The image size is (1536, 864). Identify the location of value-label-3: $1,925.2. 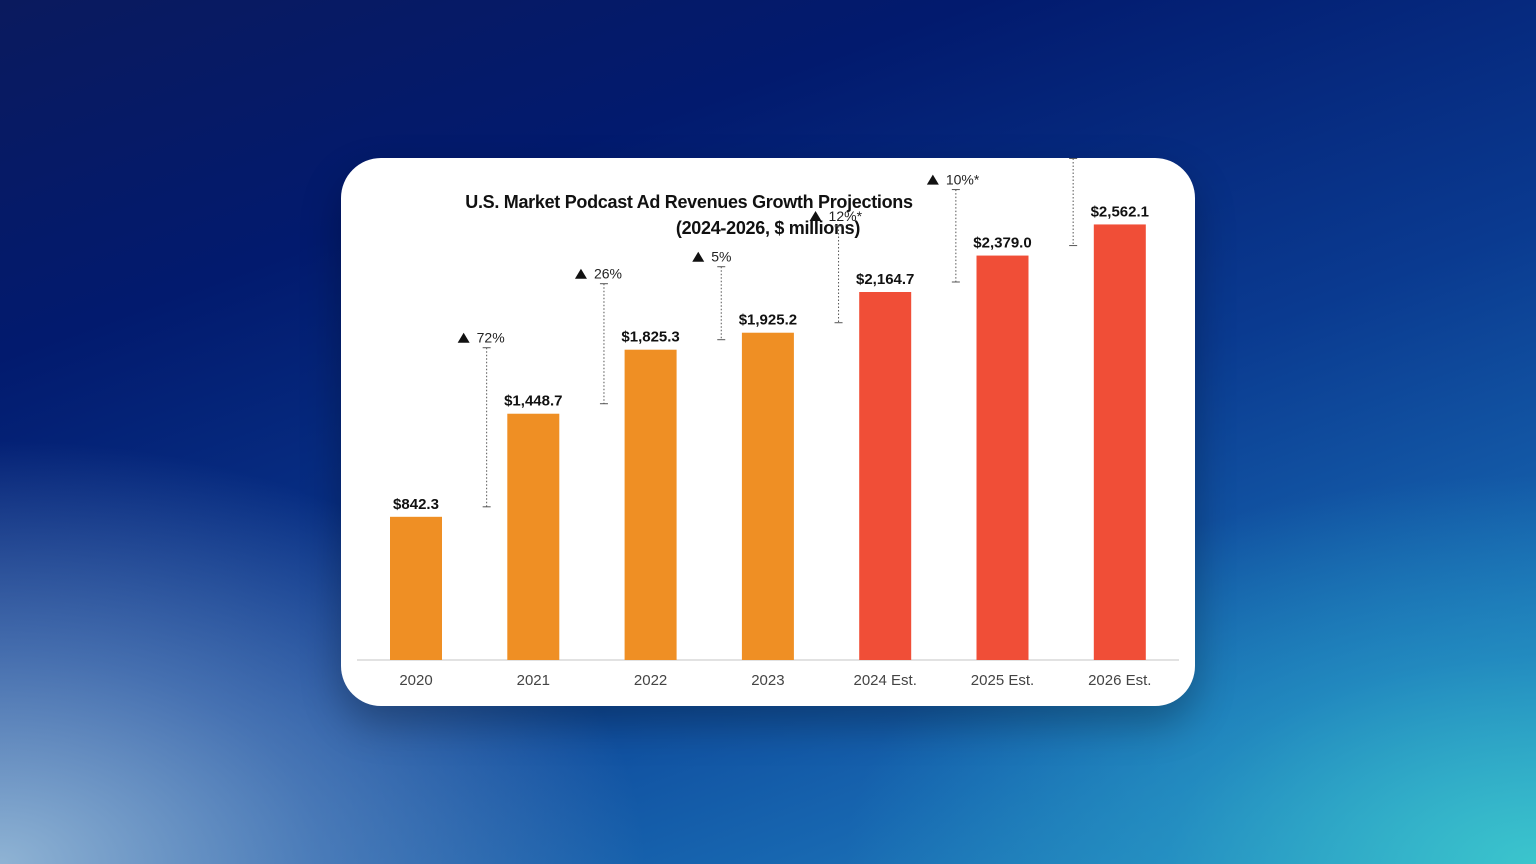
(768, 320).